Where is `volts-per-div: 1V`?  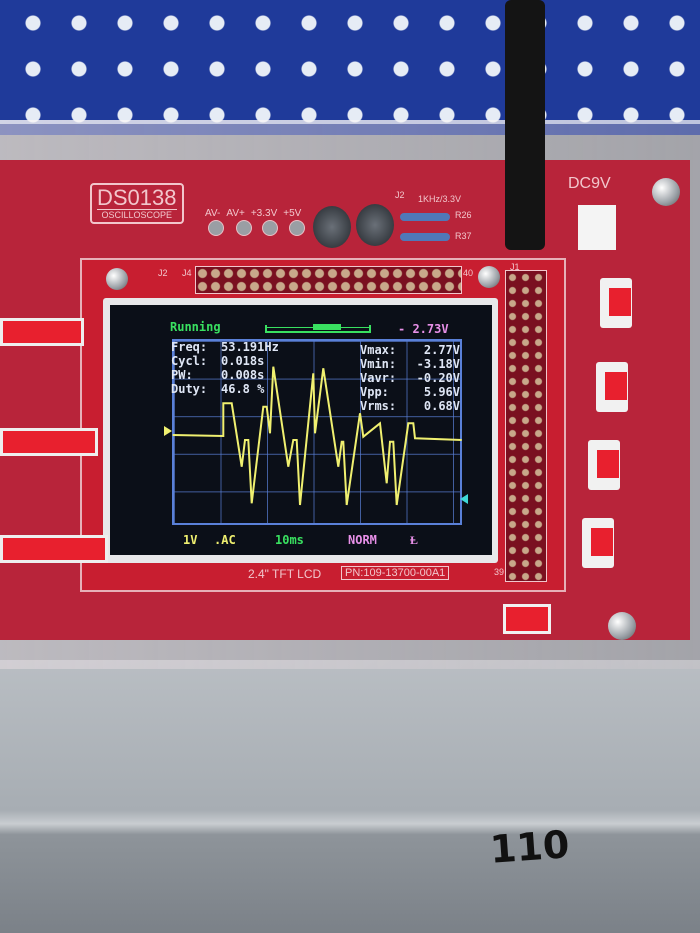
volts-per-div: 1V is located at coordinates (190, 540).